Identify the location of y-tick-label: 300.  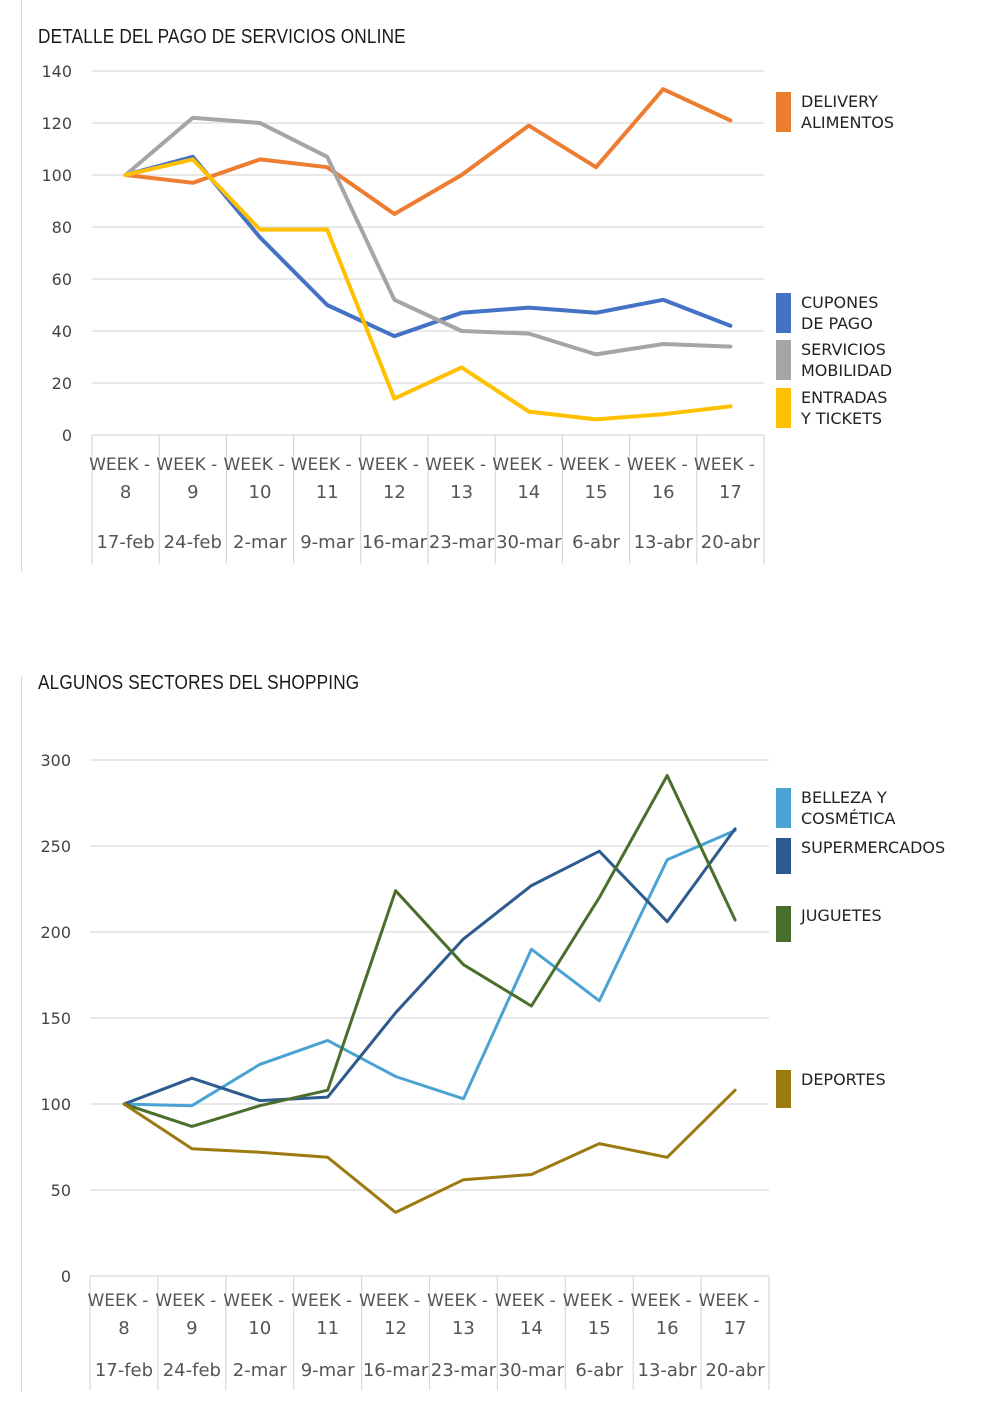
(55, 760).